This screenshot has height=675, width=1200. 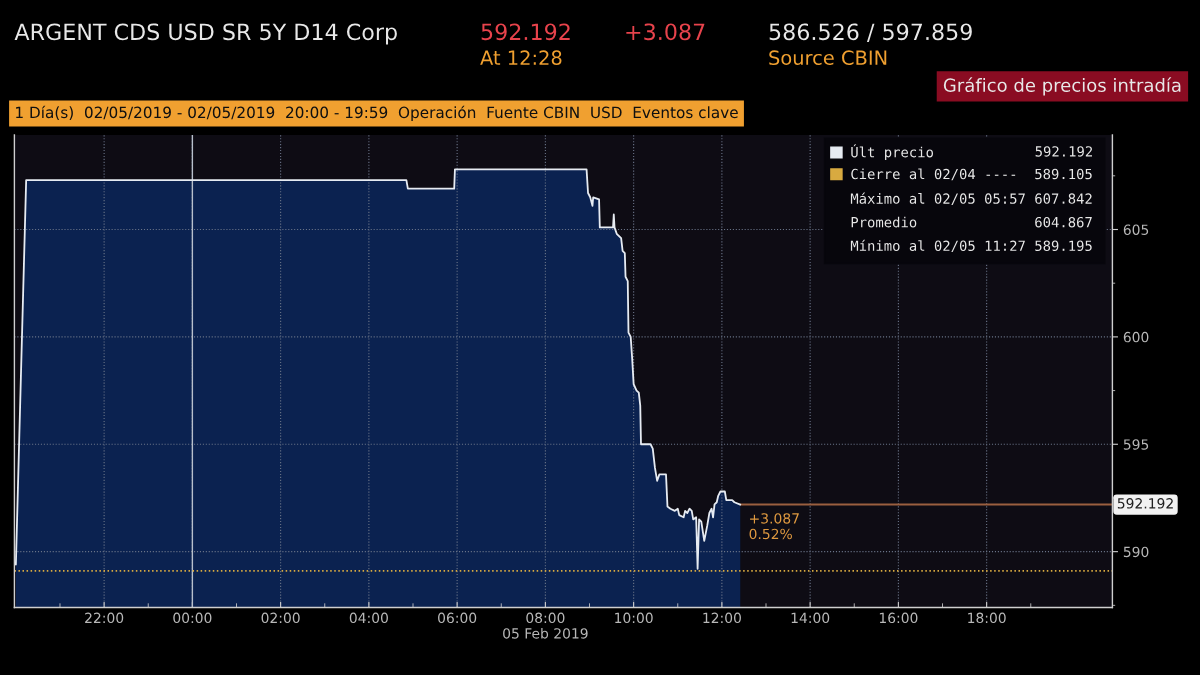 I want to click on x-tick-label: 22:00, so click(x=104, y=618).